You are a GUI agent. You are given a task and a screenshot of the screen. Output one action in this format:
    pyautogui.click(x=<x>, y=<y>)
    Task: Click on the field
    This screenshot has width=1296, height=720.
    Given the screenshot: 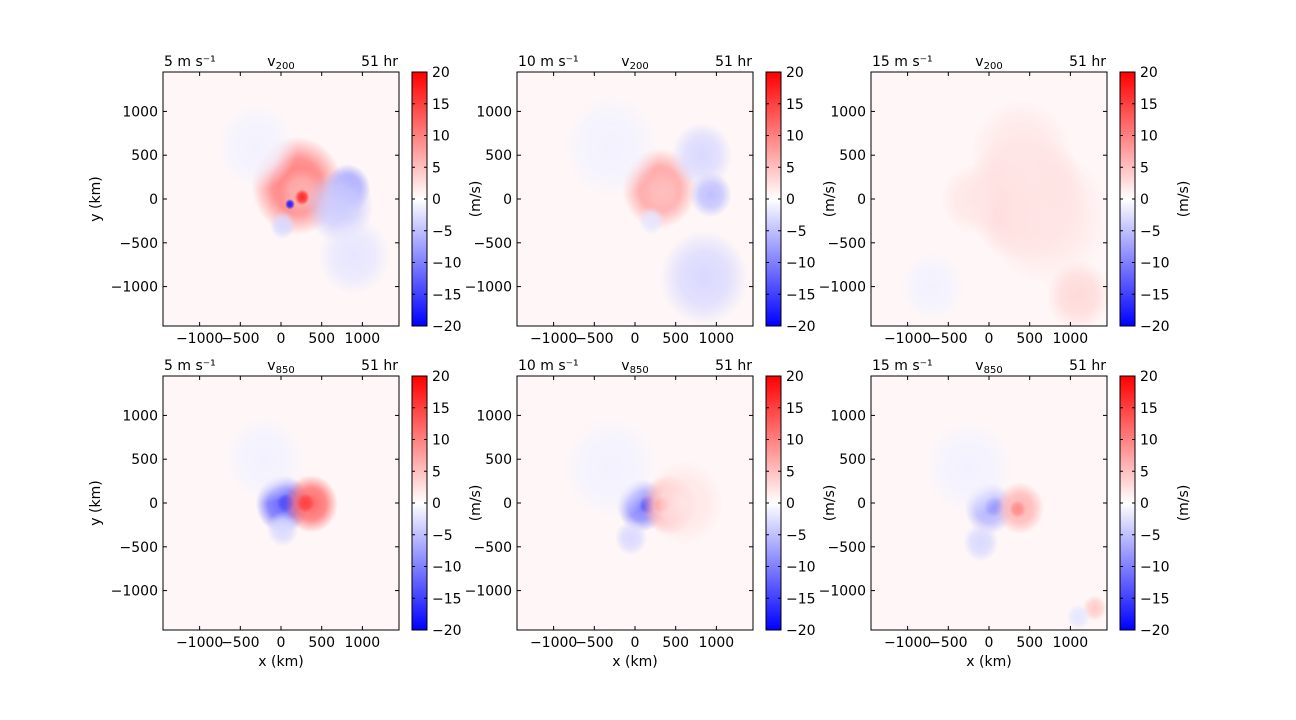 What is the action you would take?
    pyautogui.click(x=635, y=503)
    